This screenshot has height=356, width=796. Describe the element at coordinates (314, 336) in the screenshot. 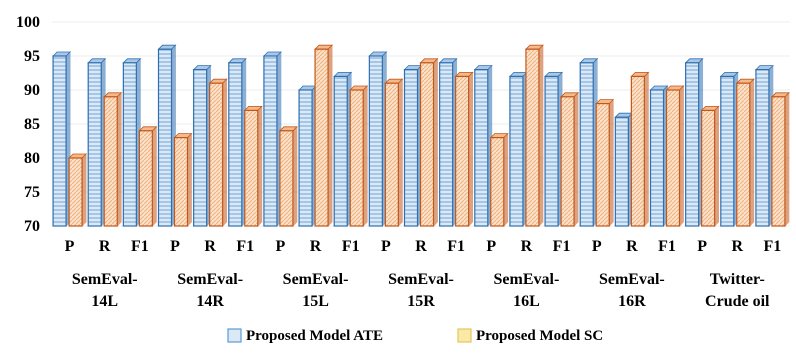

I see `legend-label: Proposed Model ATE` at that location.